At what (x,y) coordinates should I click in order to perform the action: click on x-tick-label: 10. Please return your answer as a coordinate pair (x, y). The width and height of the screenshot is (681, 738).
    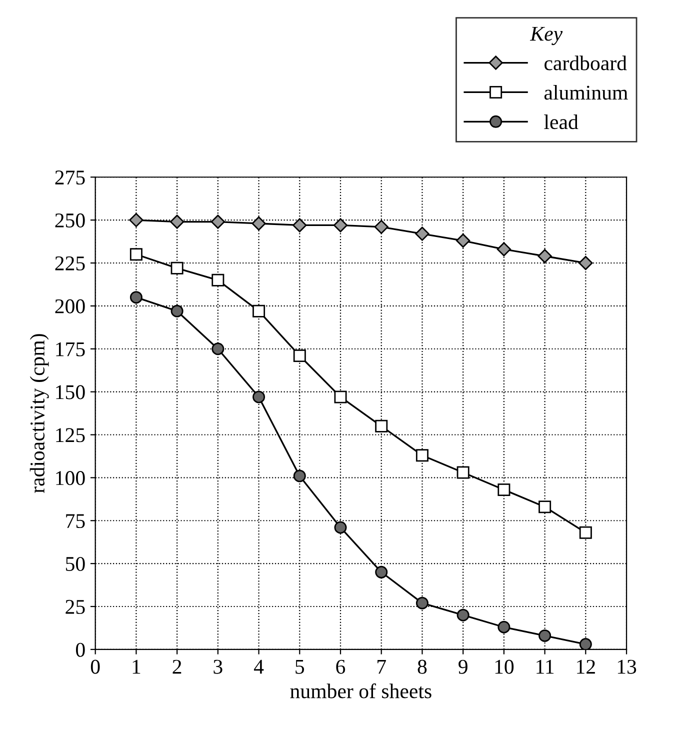
    Looking at the image, I should click on (504, 667).